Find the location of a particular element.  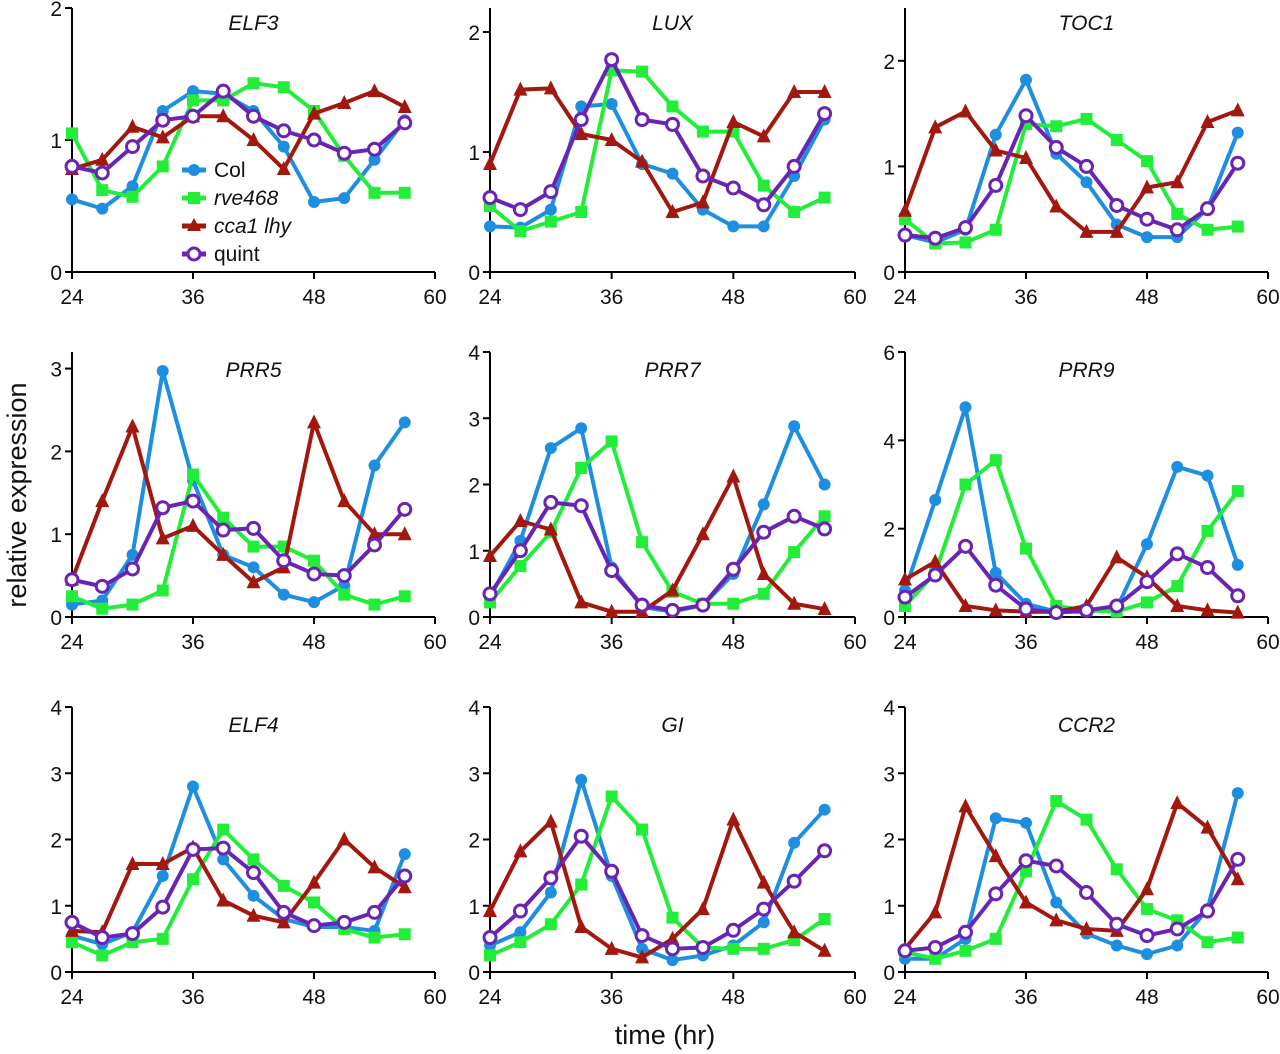

legend-item-quint: quint is located at coordinates (221, 254).